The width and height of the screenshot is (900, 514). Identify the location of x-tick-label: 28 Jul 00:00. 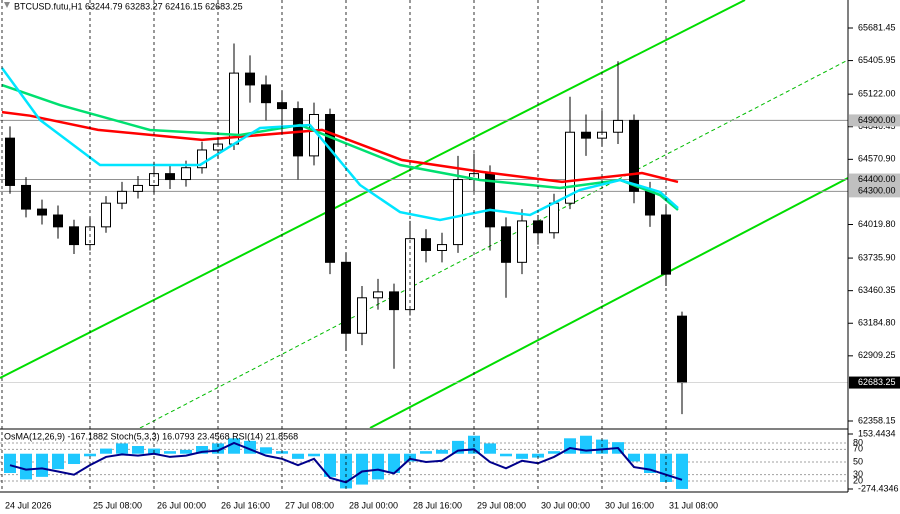
(373, 505).